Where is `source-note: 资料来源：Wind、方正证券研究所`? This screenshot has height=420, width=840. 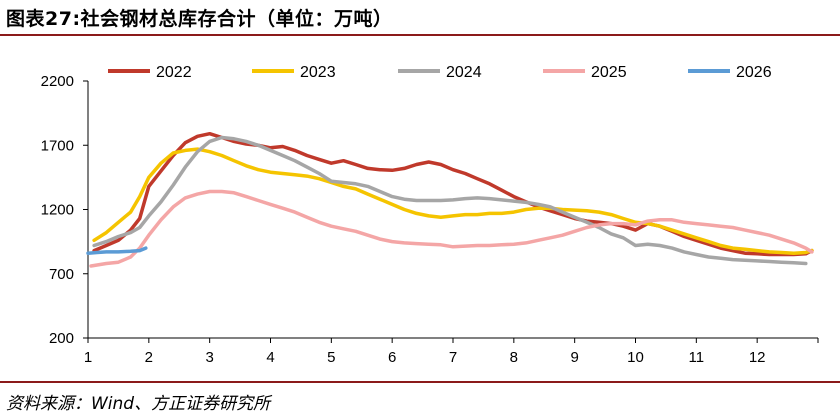 source-note: 资料来源：Wind、方正证券研究所 is located at coordinates (138, 404).